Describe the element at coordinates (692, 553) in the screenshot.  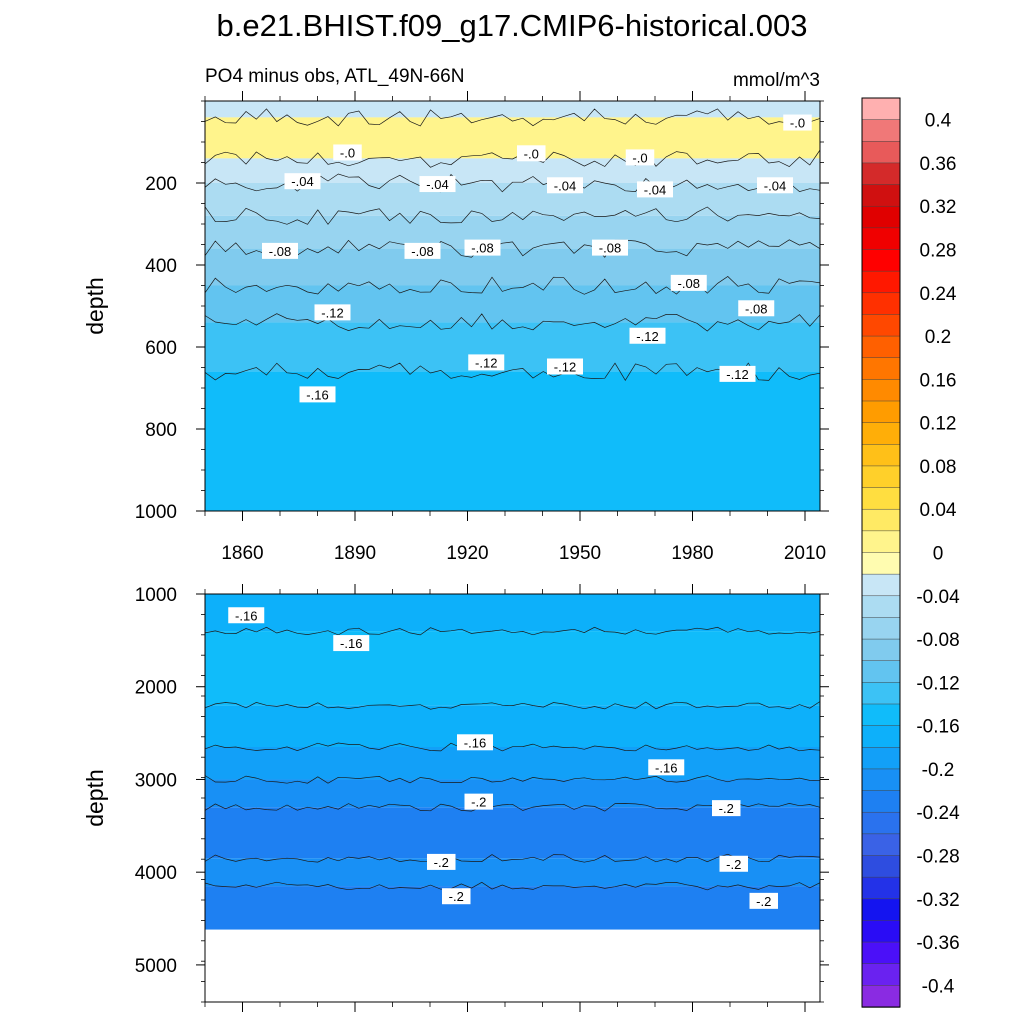
I see `x-tick-label: 1980` at that location.